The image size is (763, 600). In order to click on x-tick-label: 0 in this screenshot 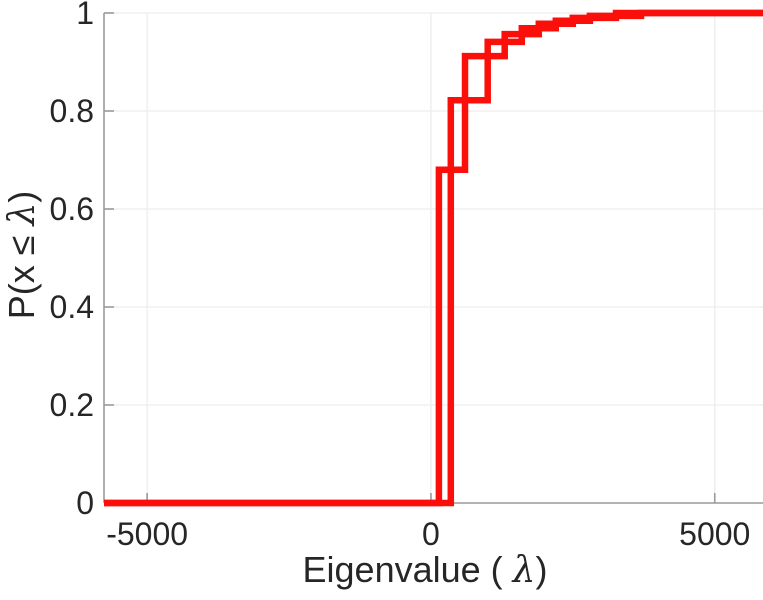, I will do `click(431, 534)`.